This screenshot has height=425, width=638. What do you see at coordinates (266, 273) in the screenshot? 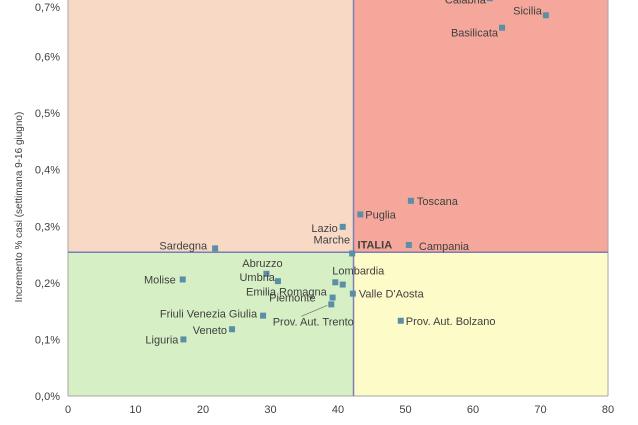
I see `point-abruzzo` at bounding box center [266, 273].